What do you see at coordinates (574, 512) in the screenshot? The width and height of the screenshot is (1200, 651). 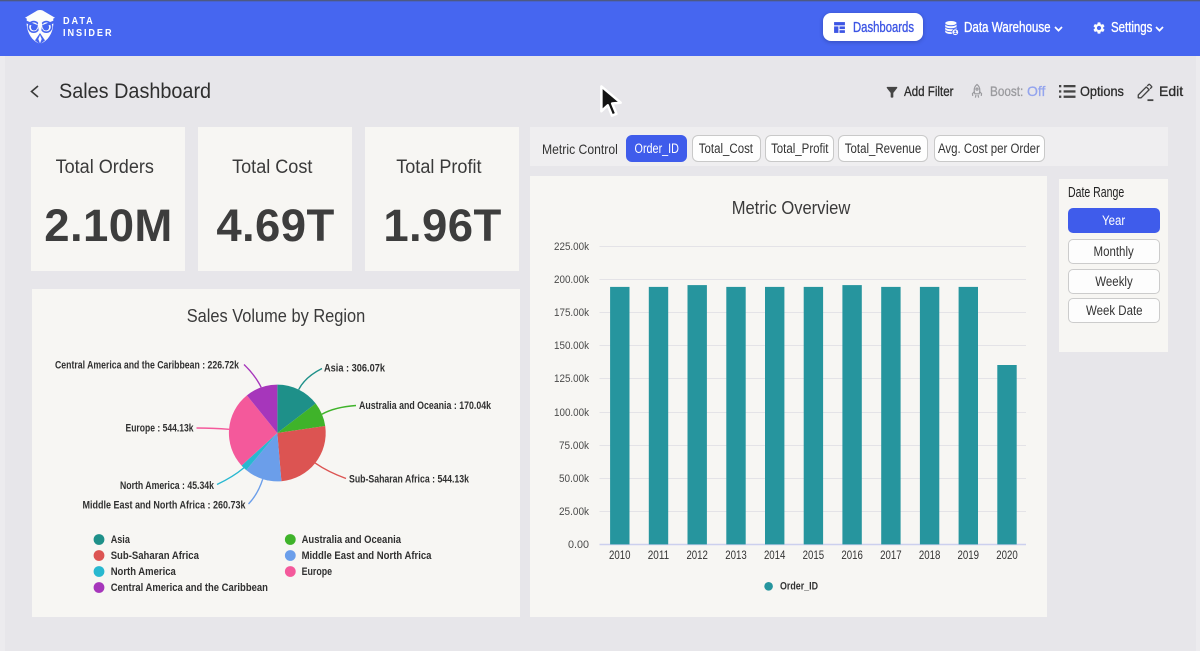 I see `svg-text: 25.00k` at bounding box center [574, 512].